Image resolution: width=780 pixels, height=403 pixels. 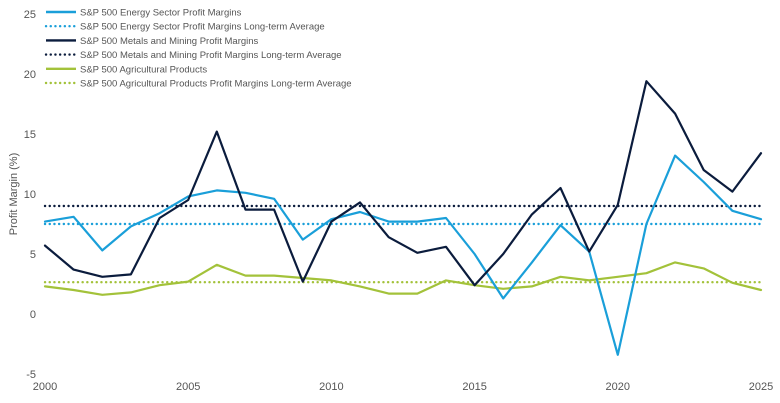 What do you see at coordinates (474, 387) in the screenshot?
I see `x-tick-label: 2015` at bounding box center [474, 387].